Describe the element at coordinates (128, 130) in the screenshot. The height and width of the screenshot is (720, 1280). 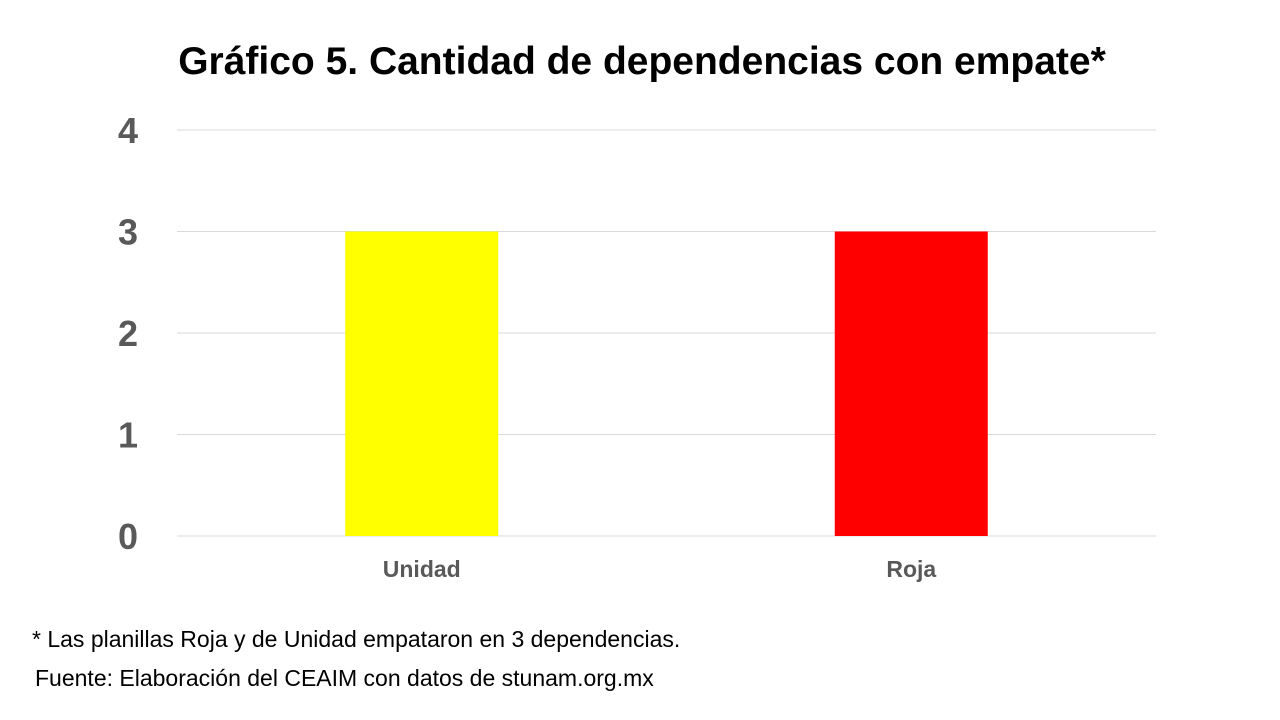
I see `y-tick-label-4: 4` at that location.